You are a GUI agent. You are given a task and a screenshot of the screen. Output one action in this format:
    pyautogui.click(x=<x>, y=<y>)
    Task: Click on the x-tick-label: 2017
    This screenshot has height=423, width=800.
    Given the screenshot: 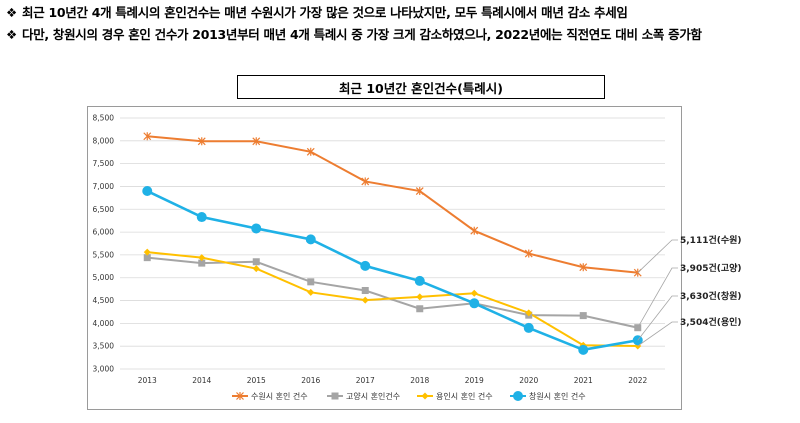 What is the action you would take?
    pyautogui.click(x=365, y=380)
    